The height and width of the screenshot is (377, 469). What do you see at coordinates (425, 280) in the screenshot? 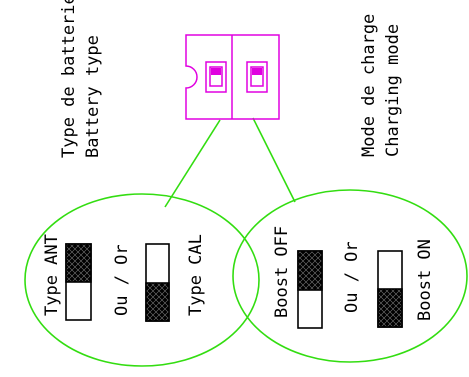
I see `boost-on-label: Boost ON` at bounding box center [425, 280].